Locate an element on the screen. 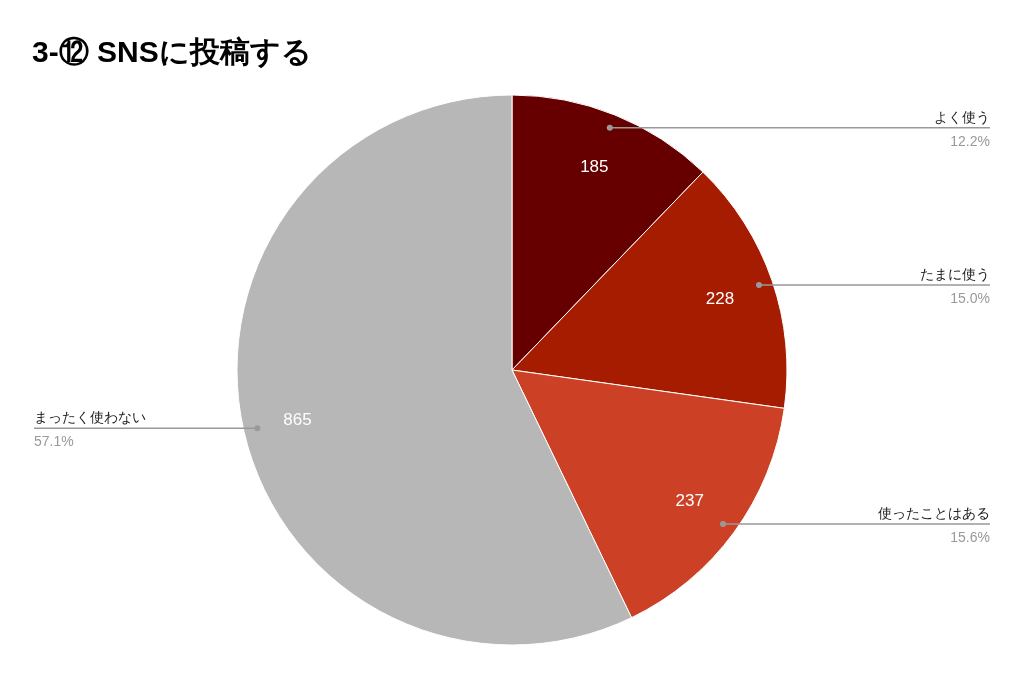  slice-label: よく使う is located at coordinates (962, 116).